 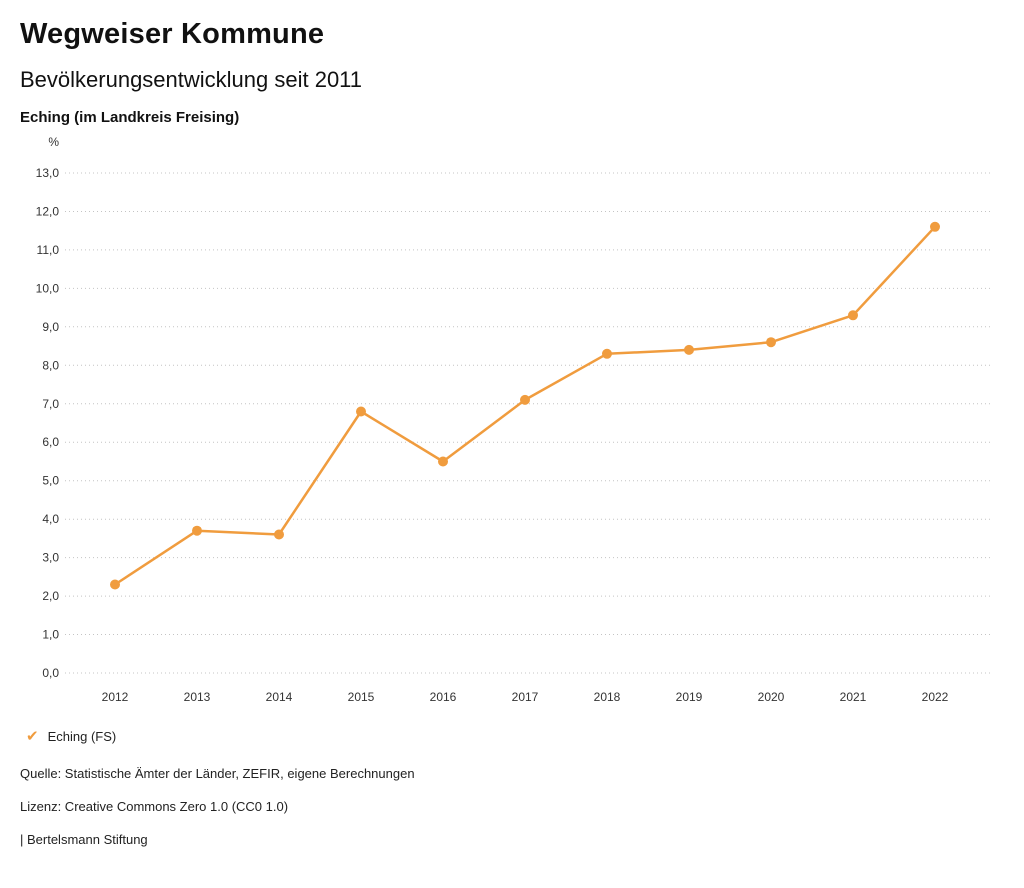 What do you see at coordinates (50, 404) in the screenshot?
I see `y-tick-label: 7,0` at bounding box center [50, 404].